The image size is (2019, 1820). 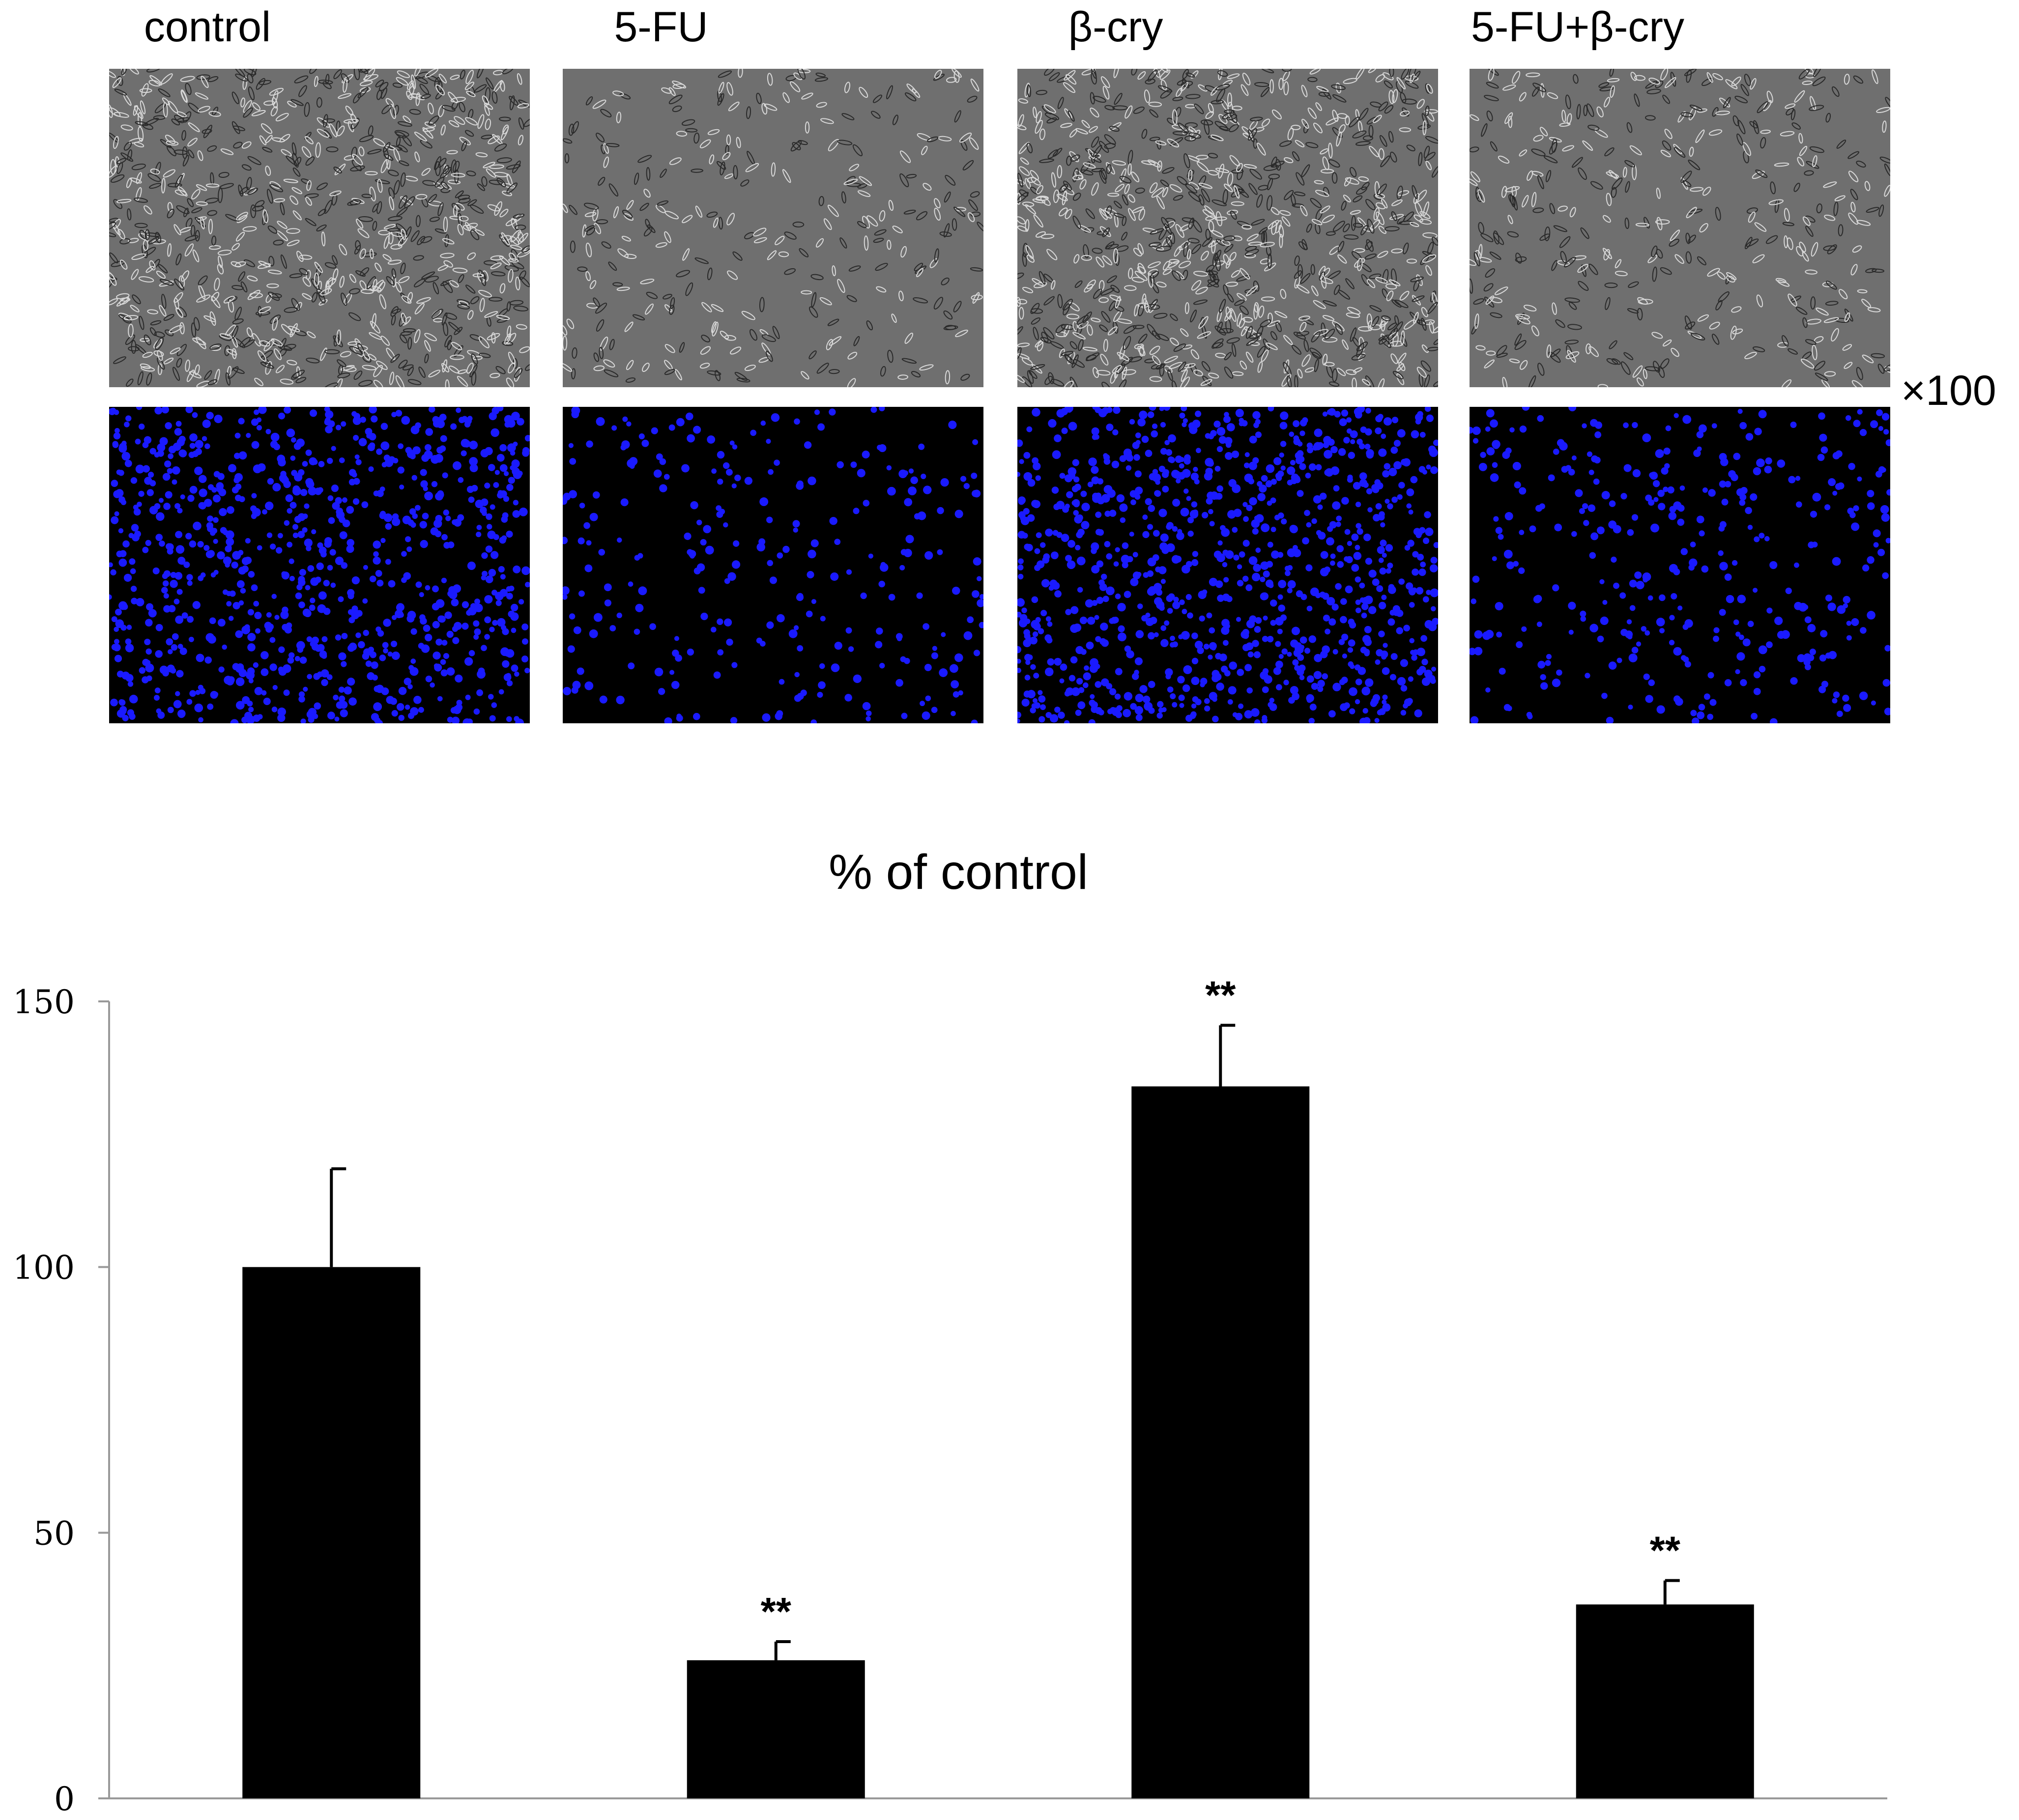 What do you see at coordinates (319, 565) in the screenshot?
I see `dapi-image-control` at bounding box center [319, 565].